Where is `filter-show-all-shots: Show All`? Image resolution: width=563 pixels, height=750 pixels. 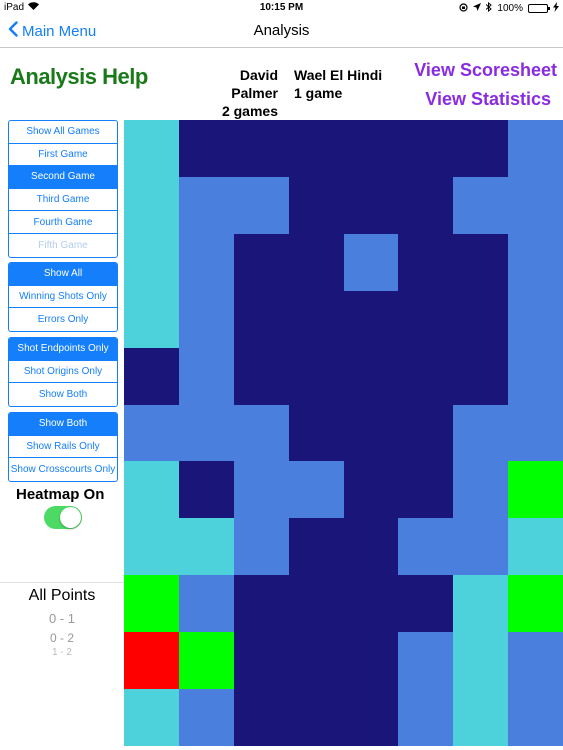 filter-show-all-shots: Show All is located at coordinates (63, 274).